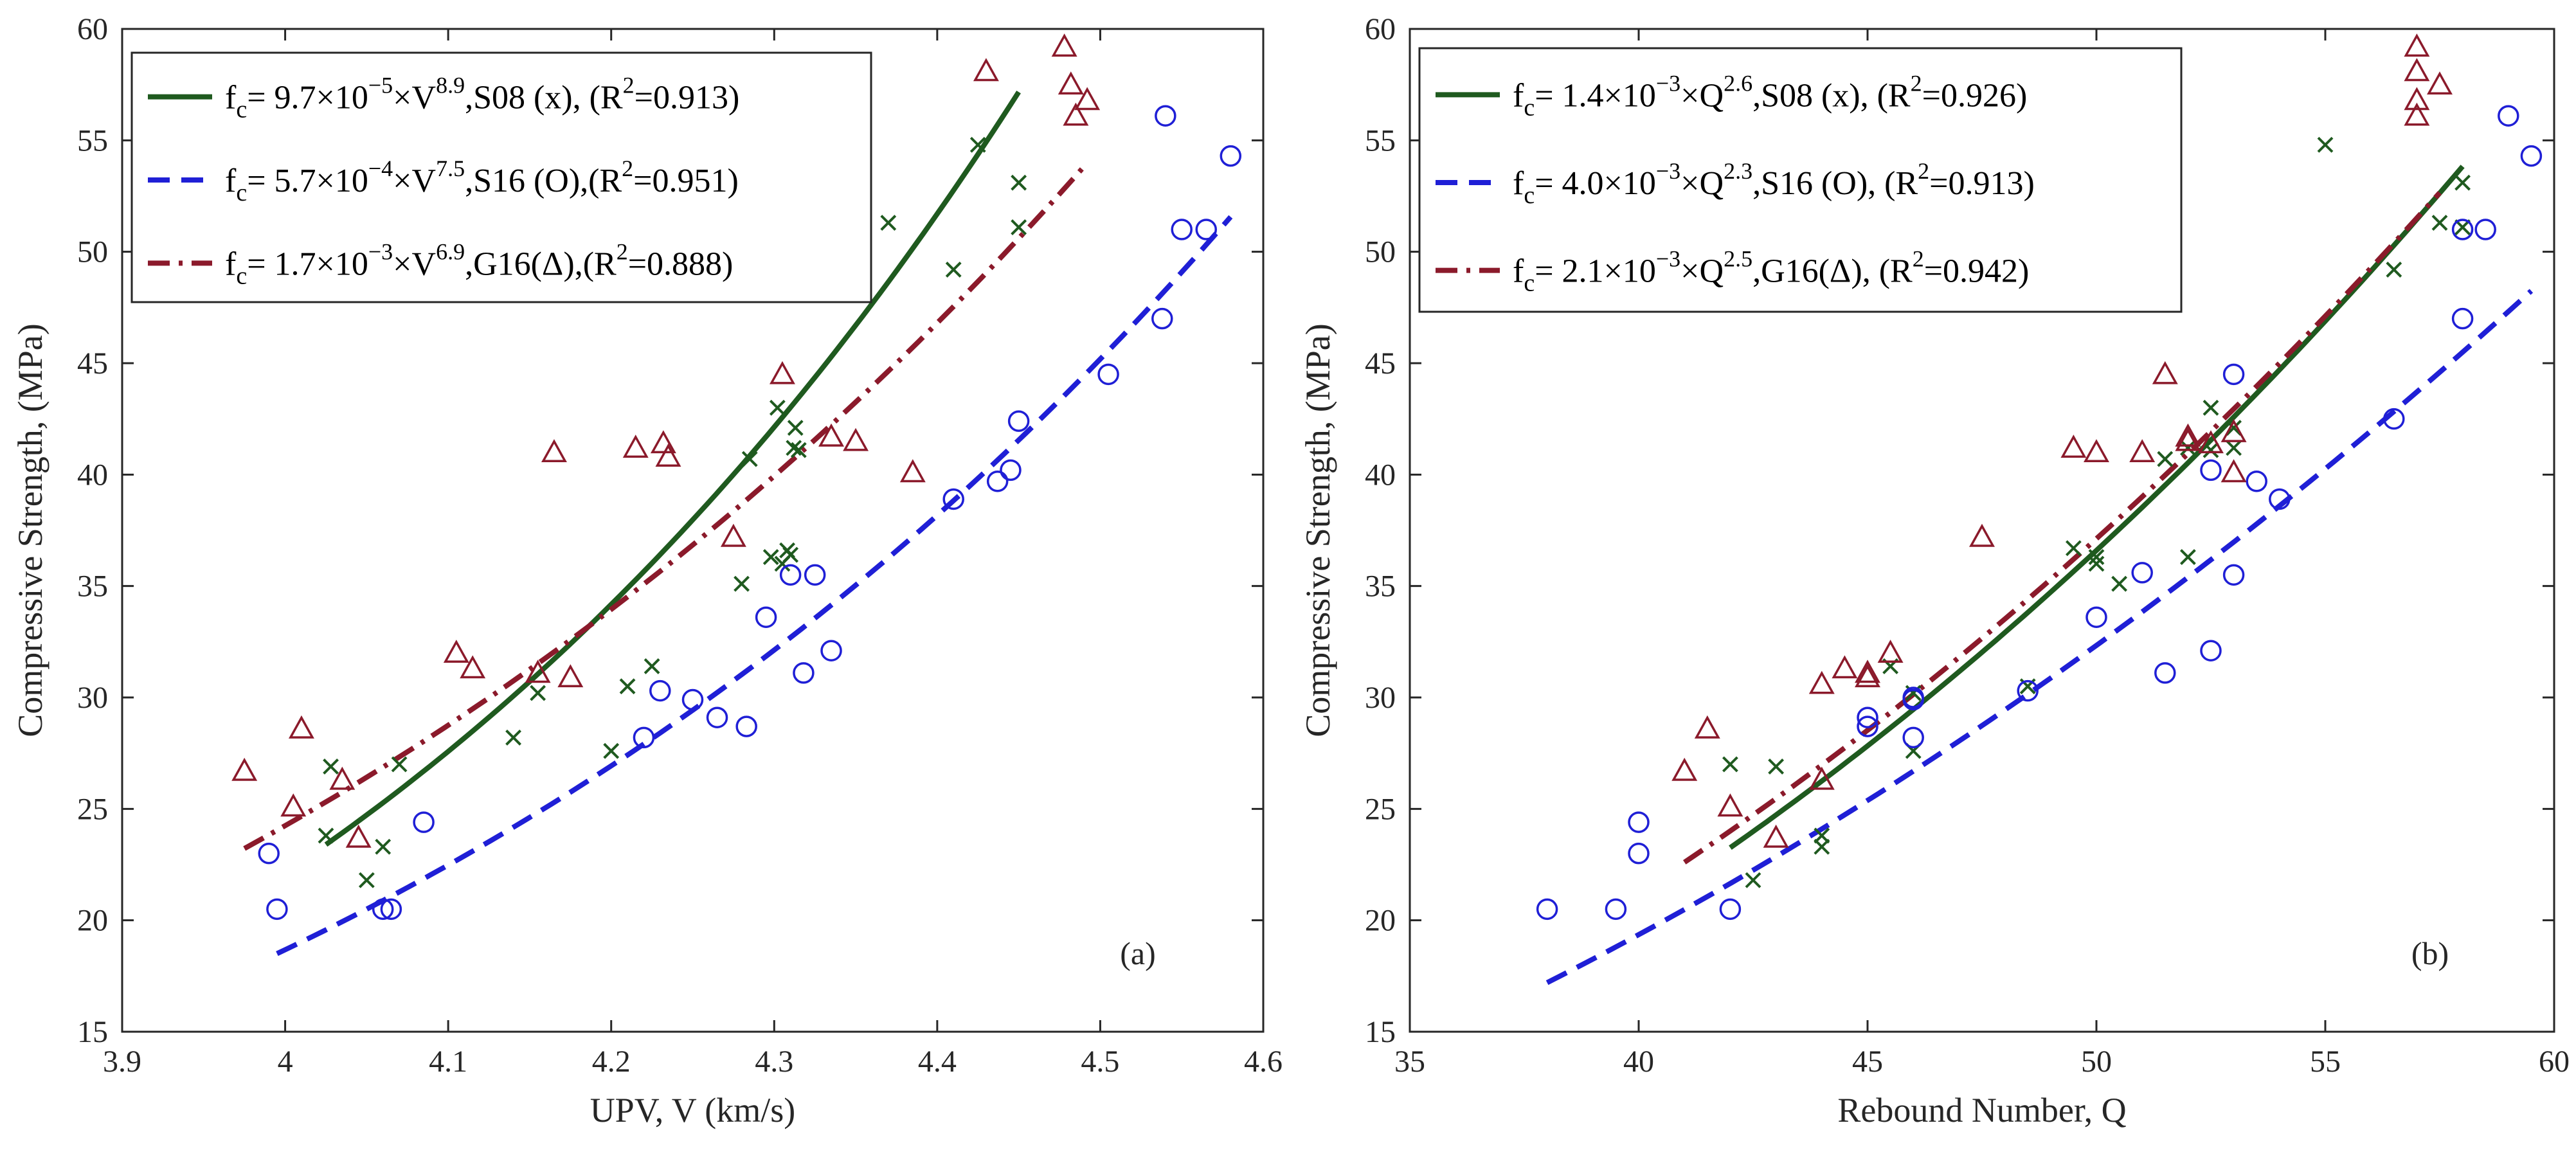 Image resolution: width=2576 pixels, height=1159 pixels. What do you see at coordinates (448, 1062) in the screenshot?
I see `x-tick-label: 4.1` at bounding box center [448, 1062].